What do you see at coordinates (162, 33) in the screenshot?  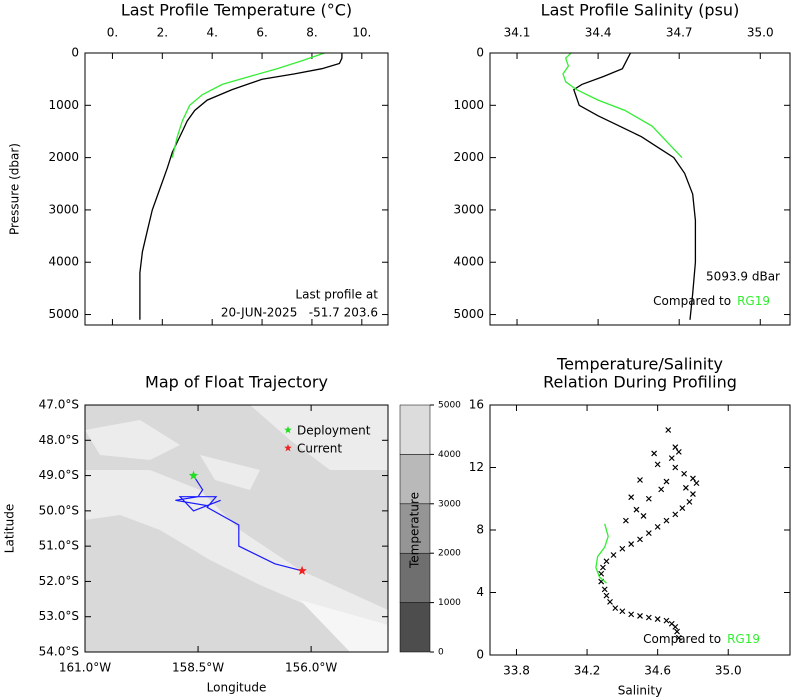 I see `x-tick-label: 2.` at bounding box center [162, 33].